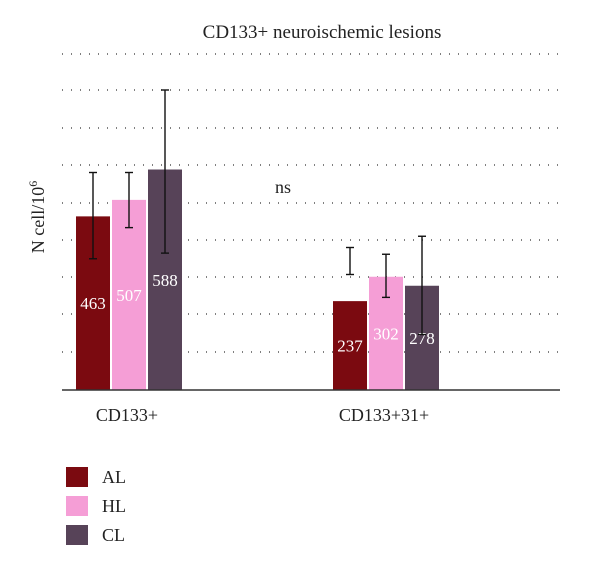 The image size is (600, 573). What do you see at coordinates (96, 506) in the screenshot?
I see `legend: AL HL CL` at bounding box center [96, 506].